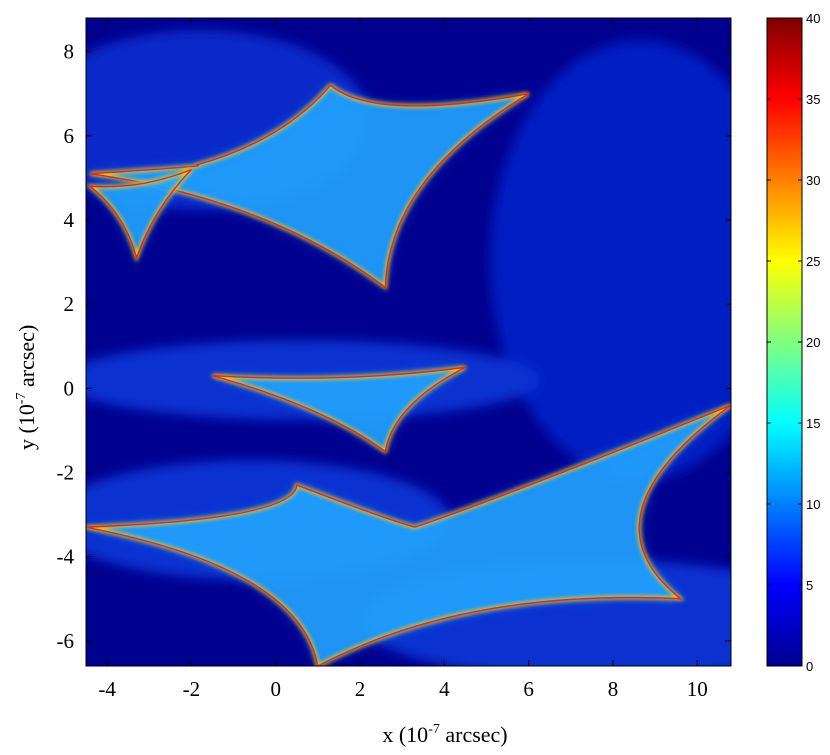  I want to click on x-tick-label: 0, so click(275, 689).